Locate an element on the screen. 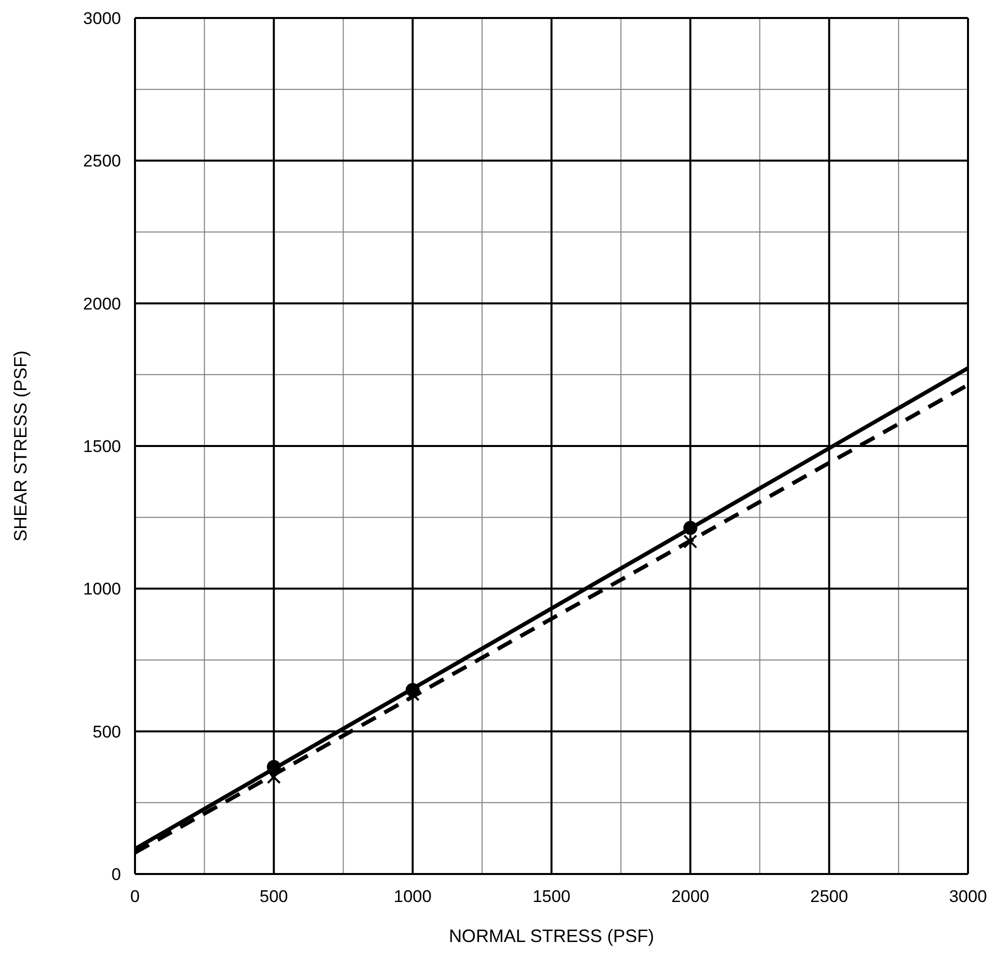 This screenshot has width=999, height=972. x-axis-title: NORMAL STRESS (PSF) is located at coordinates (551, 936).